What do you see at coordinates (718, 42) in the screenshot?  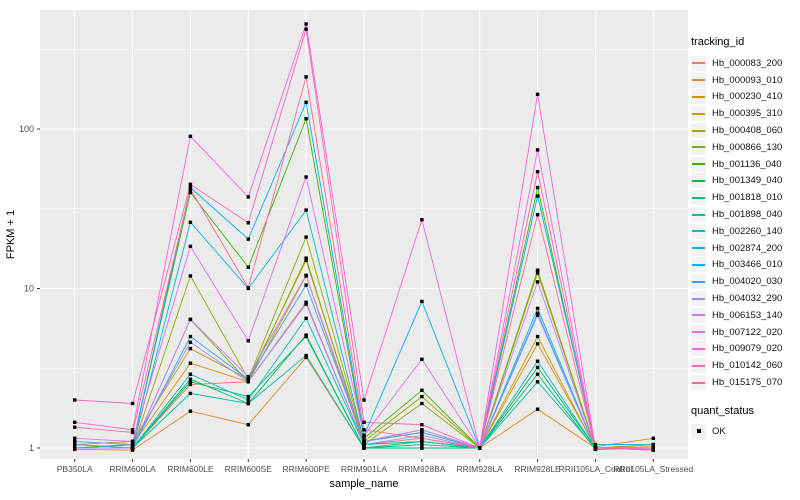 I see `legend-title: tracking_id` at bounding box center [718, 42].